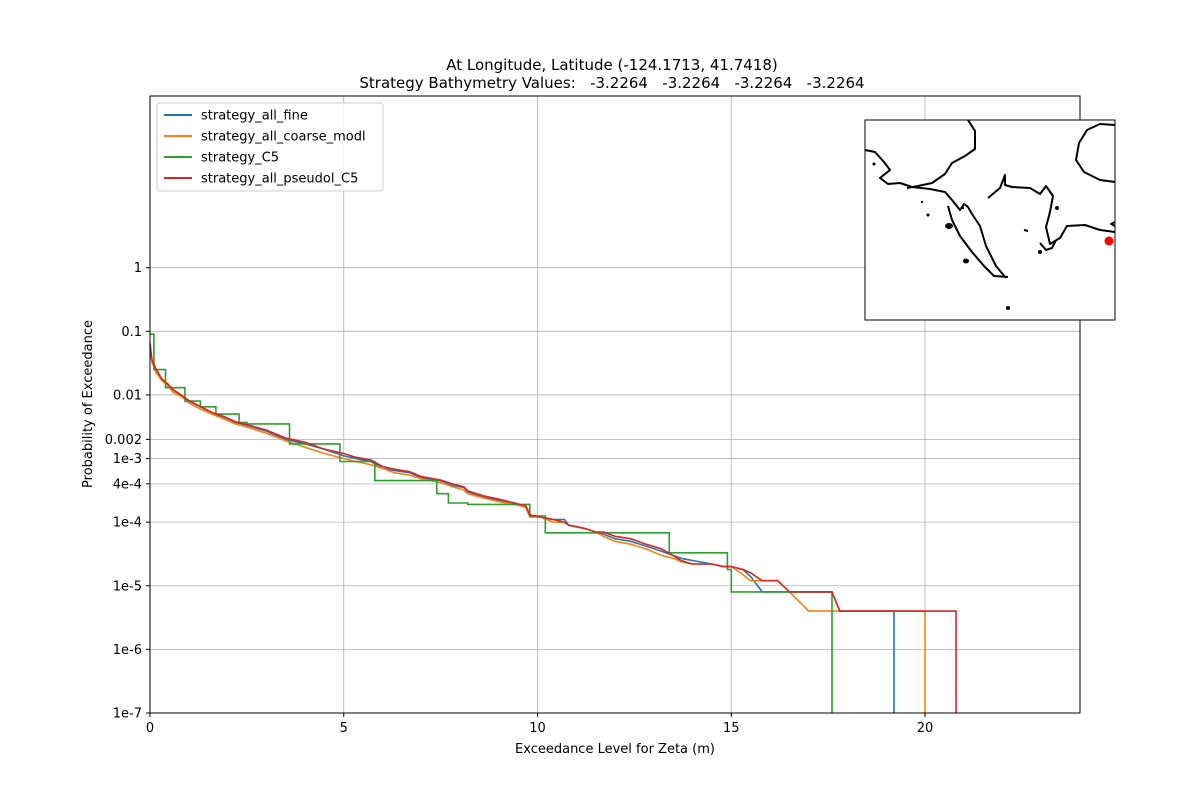  I want to click on y-tick-label: 0.1, so click(131, 332).